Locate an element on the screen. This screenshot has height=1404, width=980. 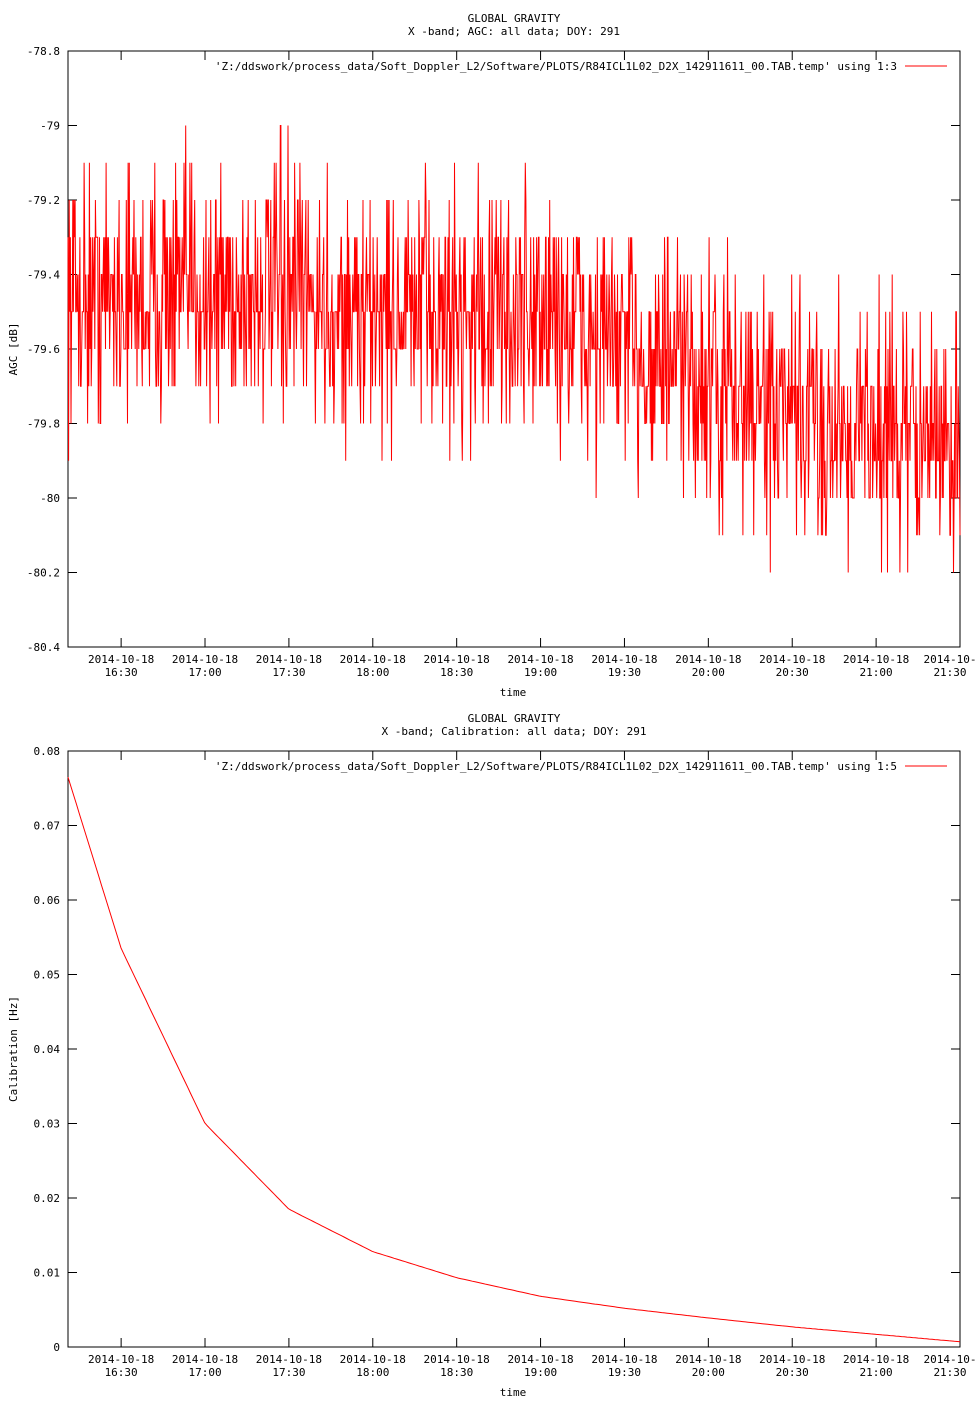
y-tick-label: 0.08 is located at coordinates (47, 751).